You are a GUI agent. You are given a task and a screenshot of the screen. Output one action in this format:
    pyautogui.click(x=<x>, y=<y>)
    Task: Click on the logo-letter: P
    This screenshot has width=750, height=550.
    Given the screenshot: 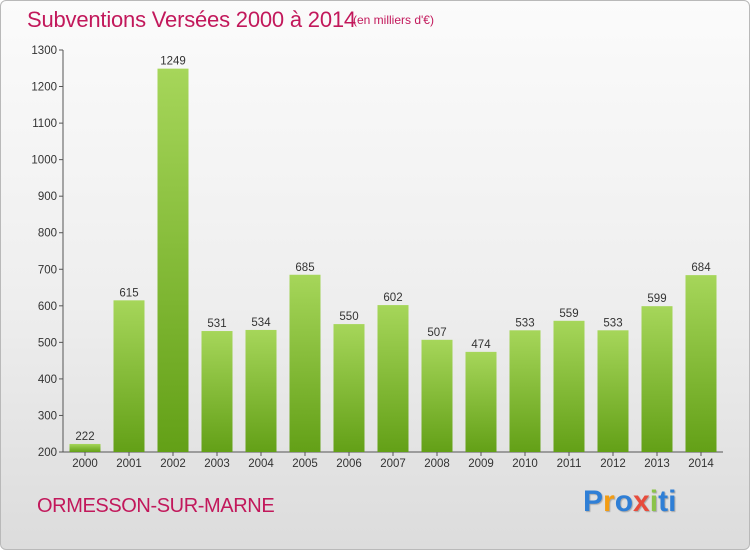 What is the action you would take?
    pyautogui.click(x=593, y=501)
    